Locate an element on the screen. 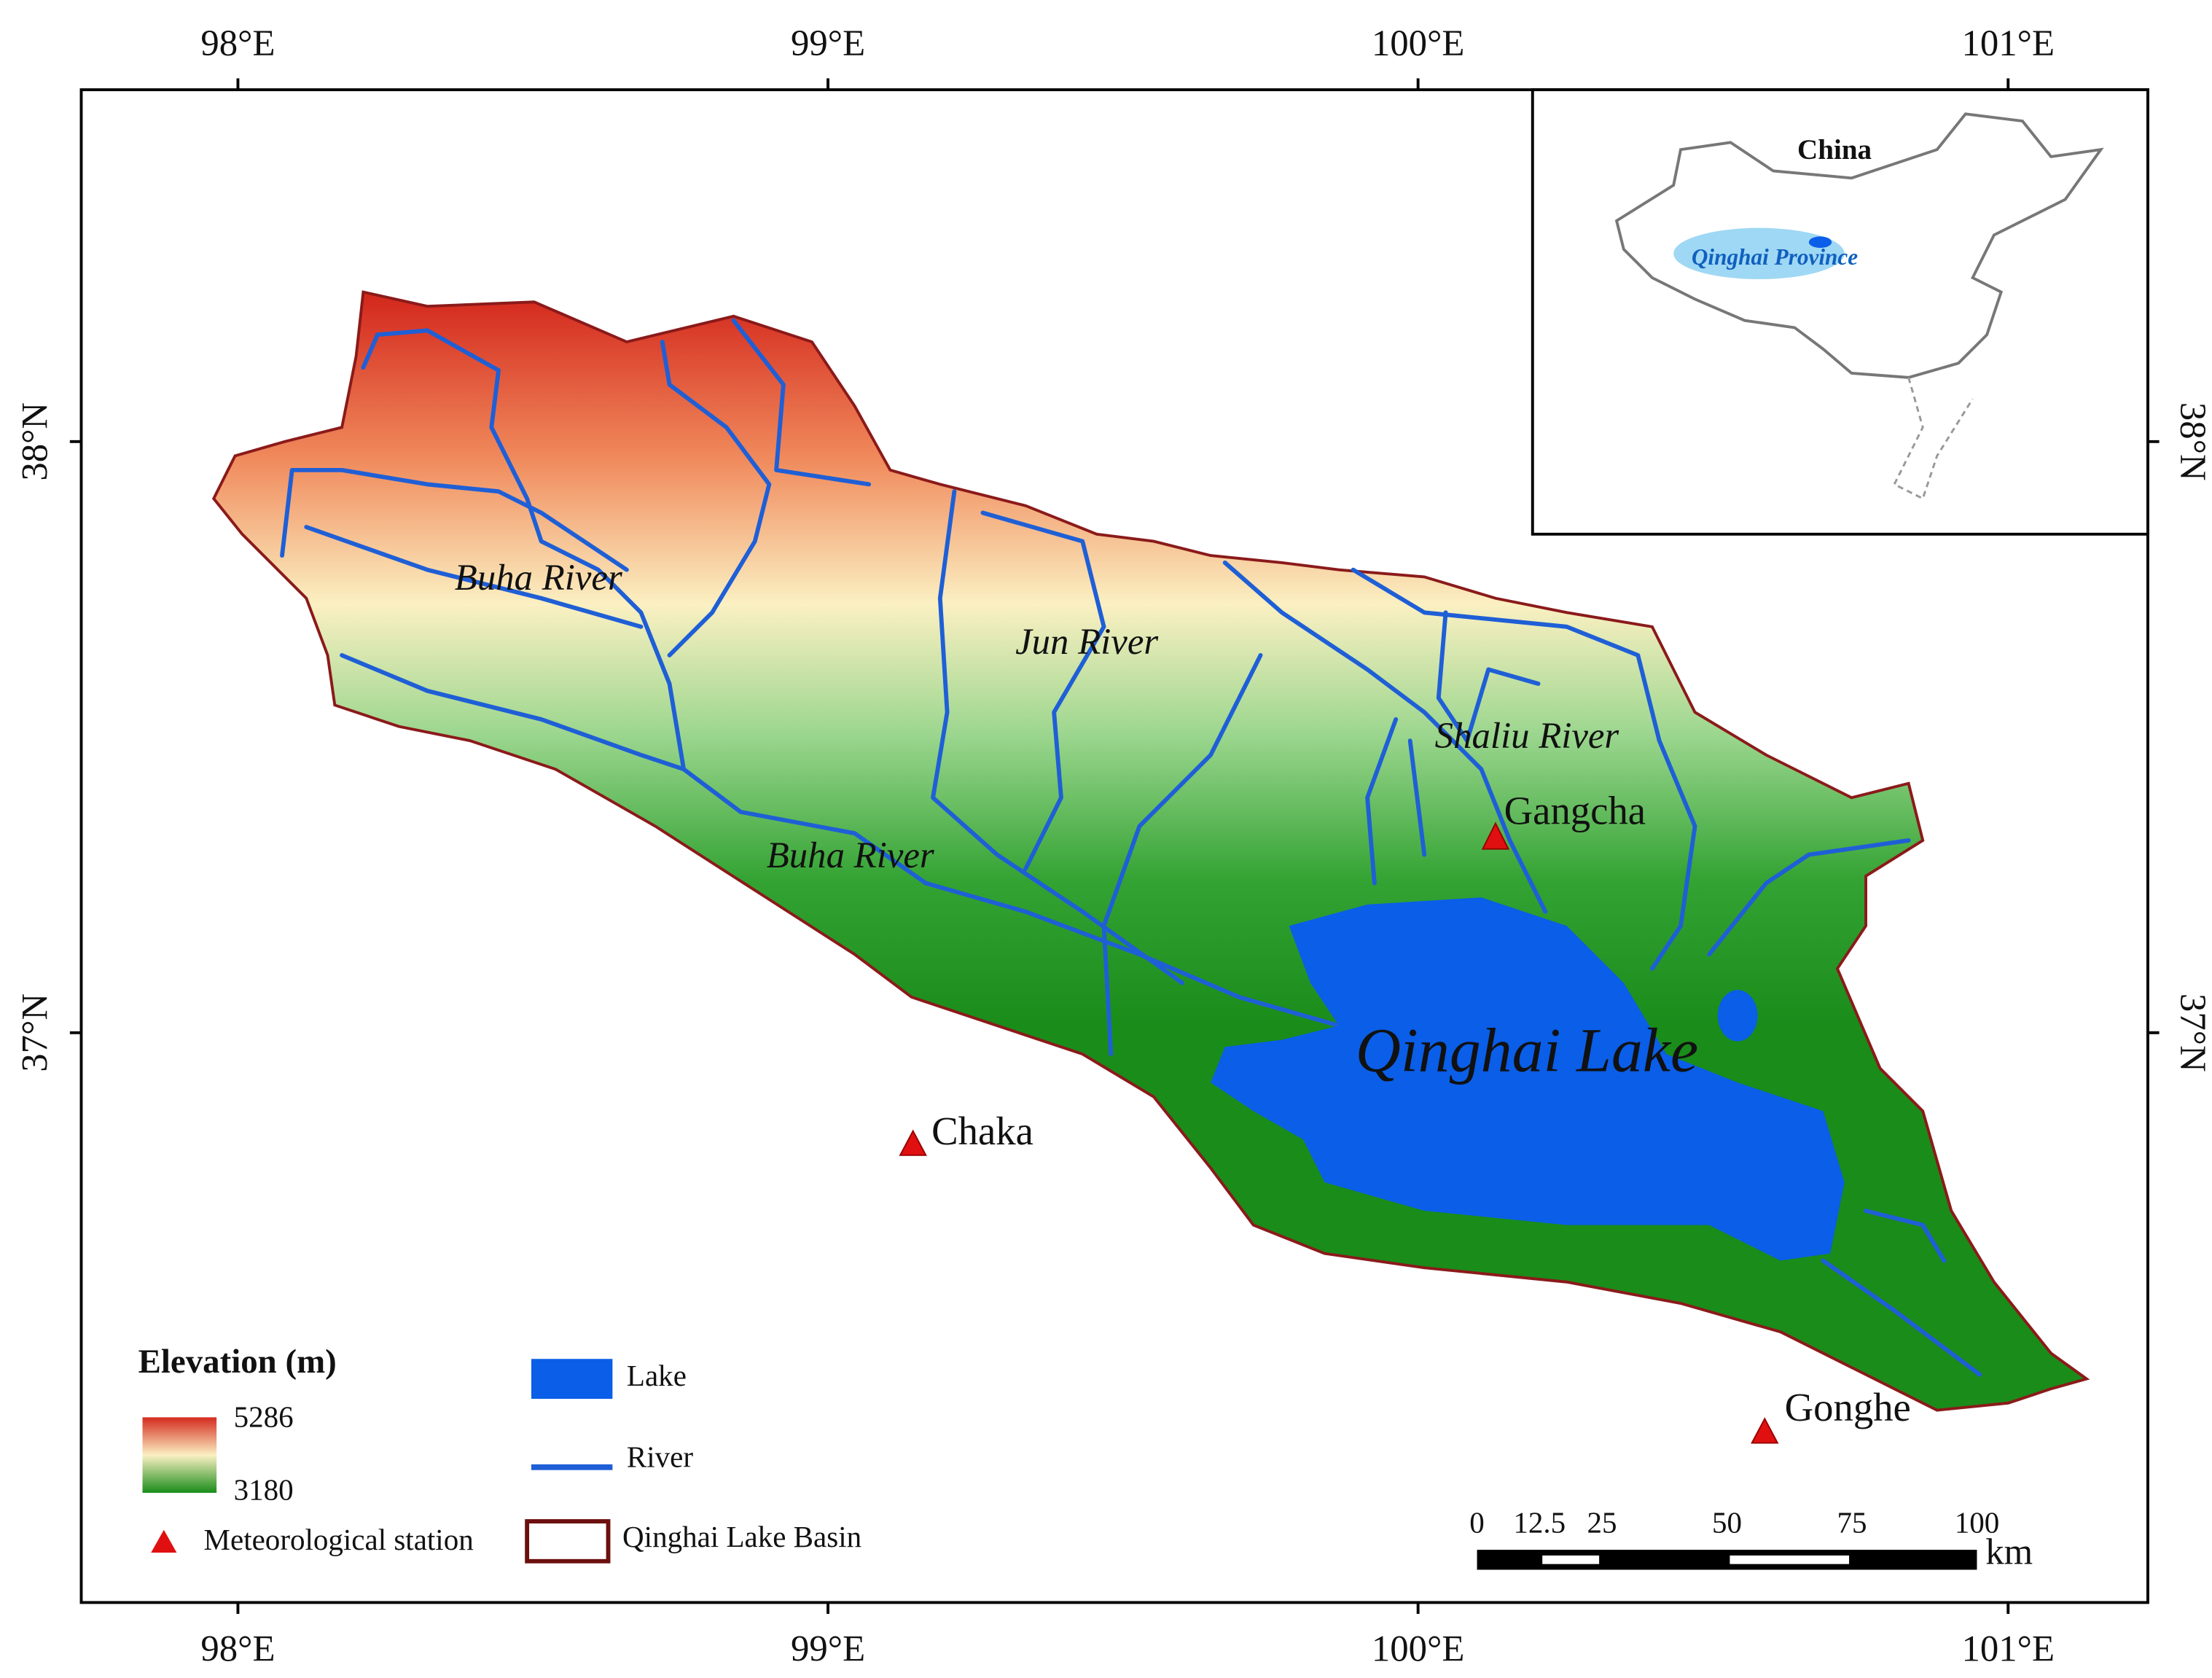  islands is located at coordinates (1933, 439).